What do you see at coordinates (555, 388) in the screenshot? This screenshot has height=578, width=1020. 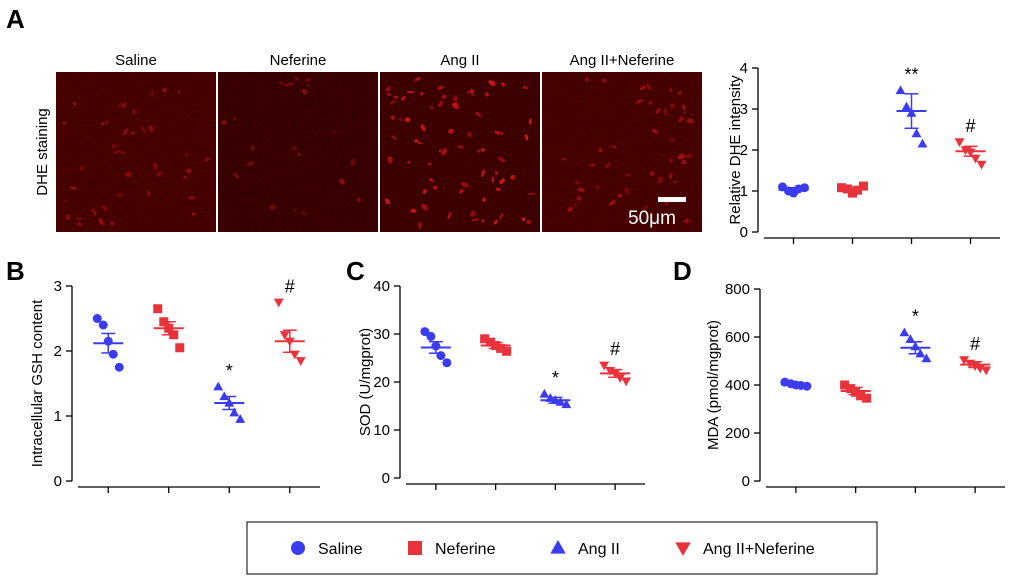 I see `group-triangle-up: *` at bounding box center [555, 388].